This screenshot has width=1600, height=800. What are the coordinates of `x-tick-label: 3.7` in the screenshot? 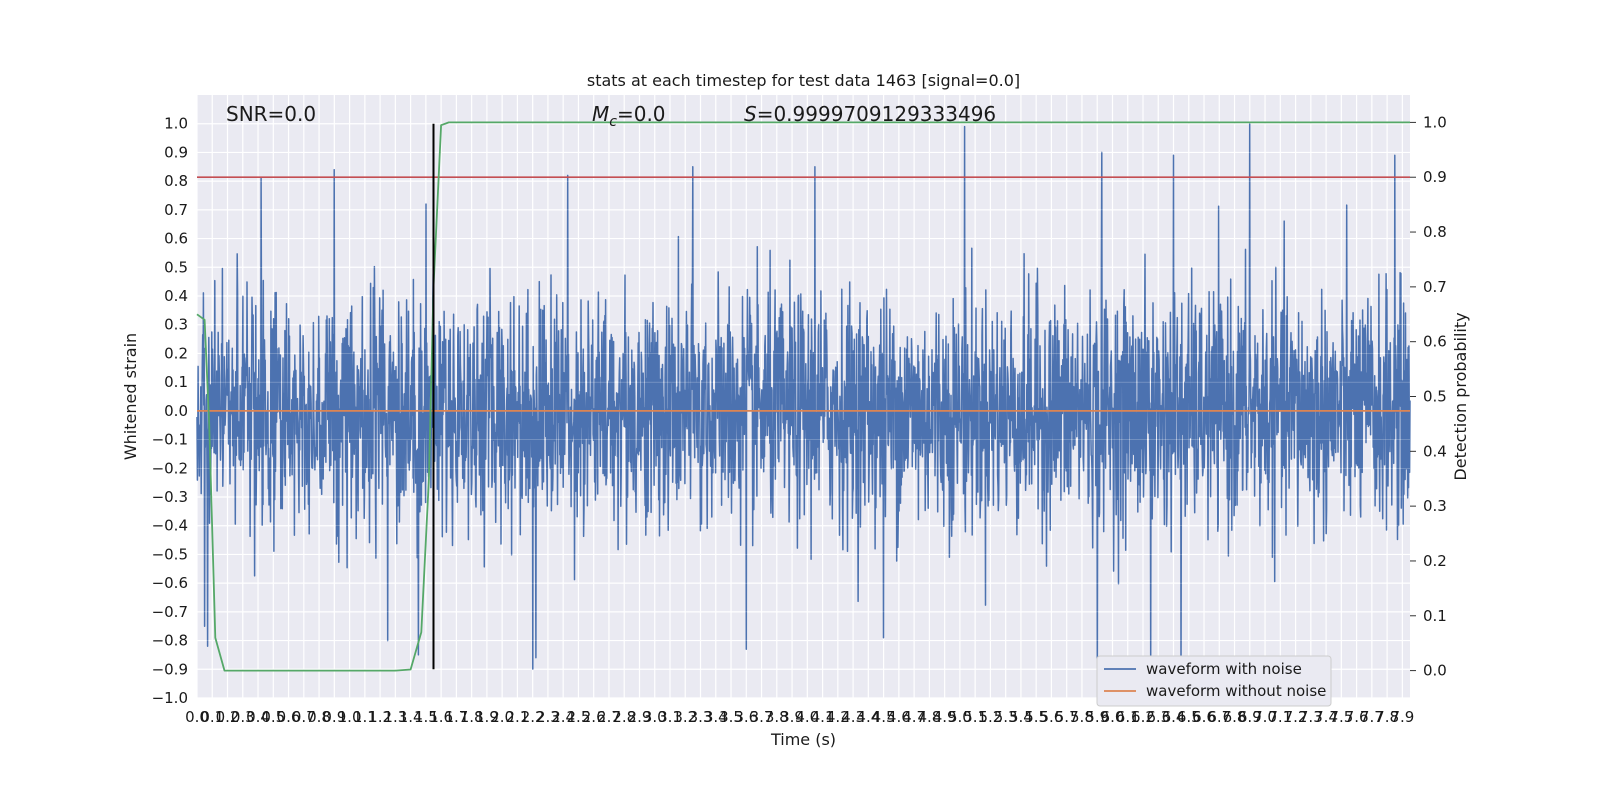 It's located at (762, 717).